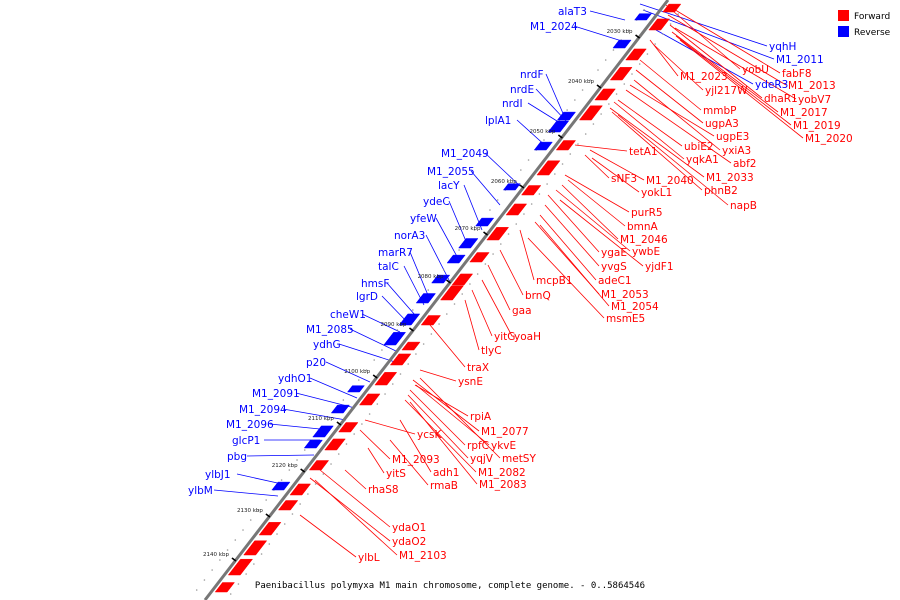  What do you see at coordinates (782, 47) in the screenshot?
I see `reverse-gene-label: yqhH` at bounding box center [782, 47].